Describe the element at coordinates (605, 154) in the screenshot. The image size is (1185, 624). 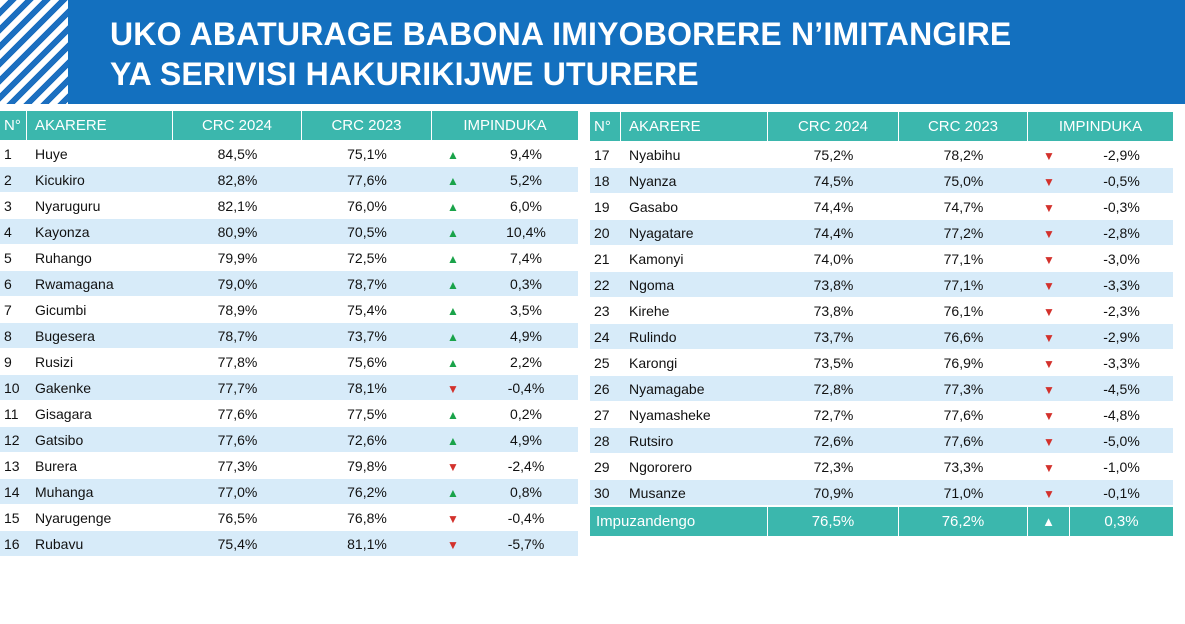
I see `row-number: 17` at that location.